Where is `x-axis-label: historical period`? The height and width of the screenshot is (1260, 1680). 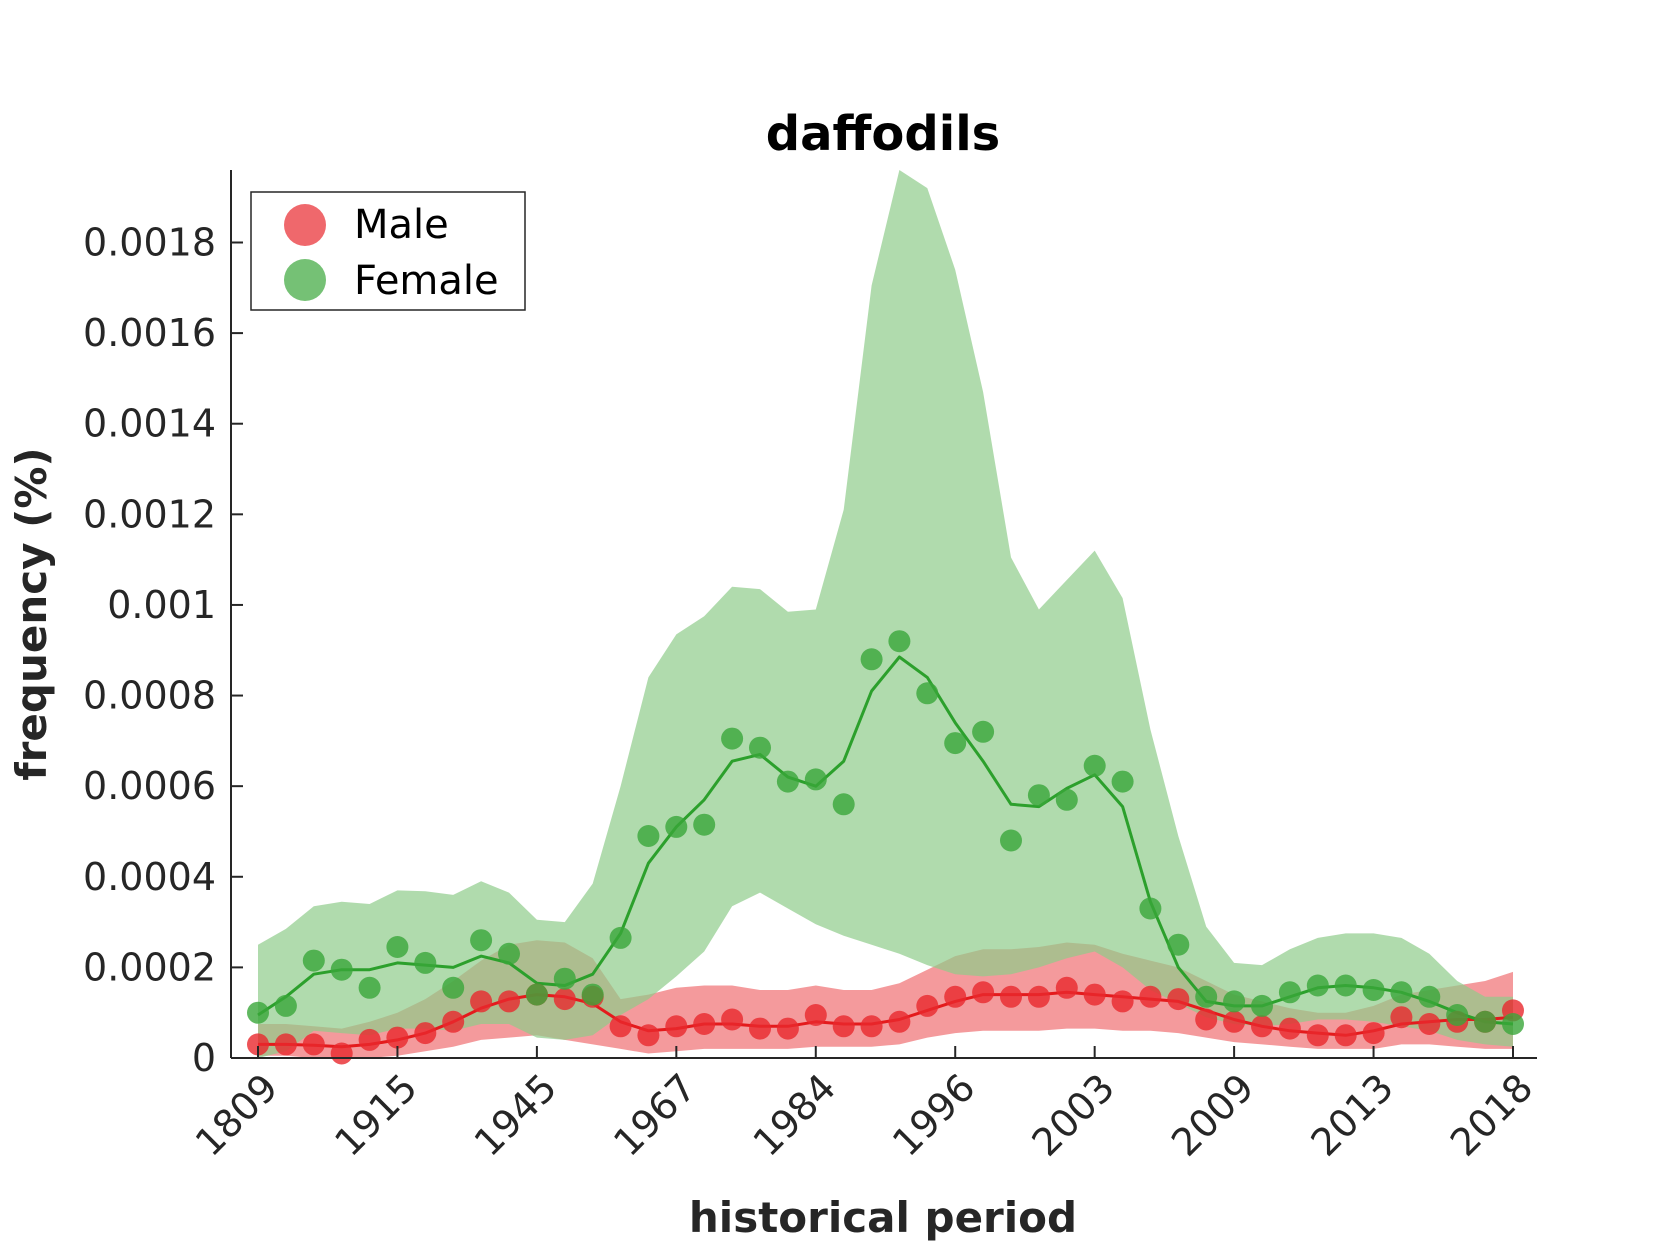
x-axis-label: historical period is located at coordinates (883, 1217).